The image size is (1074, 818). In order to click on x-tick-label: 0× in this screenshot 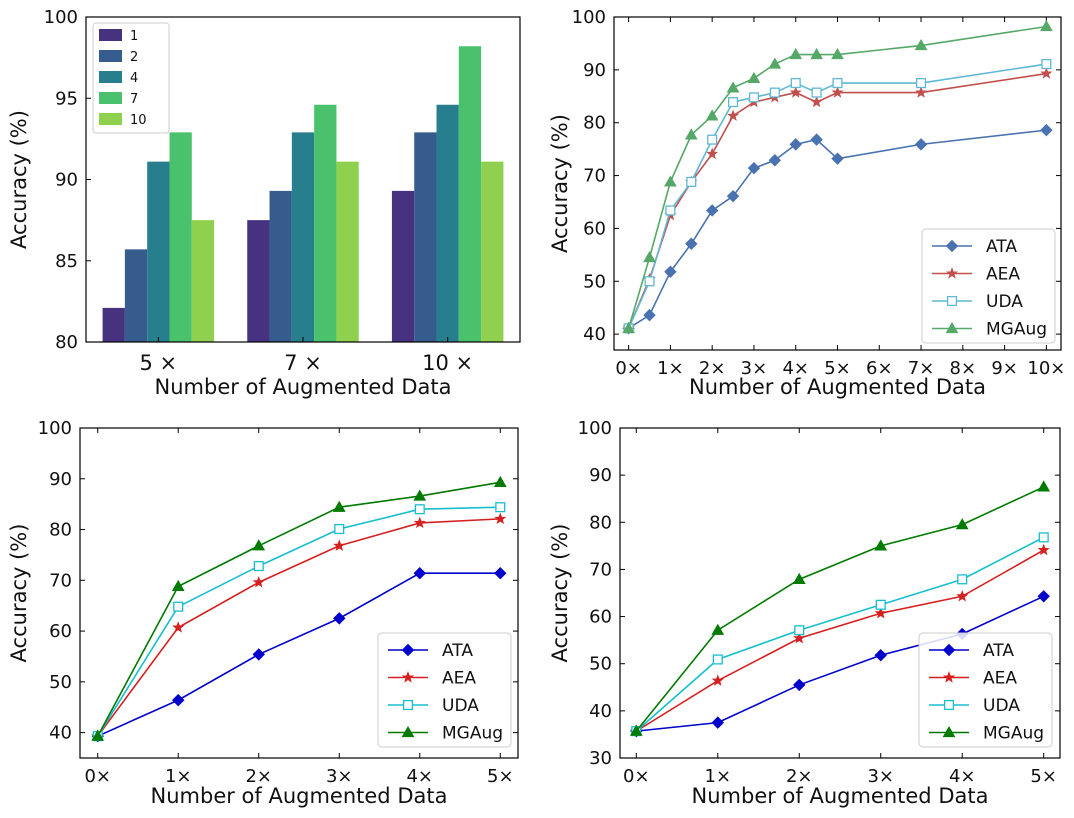, I will do `click(628, 368)`.